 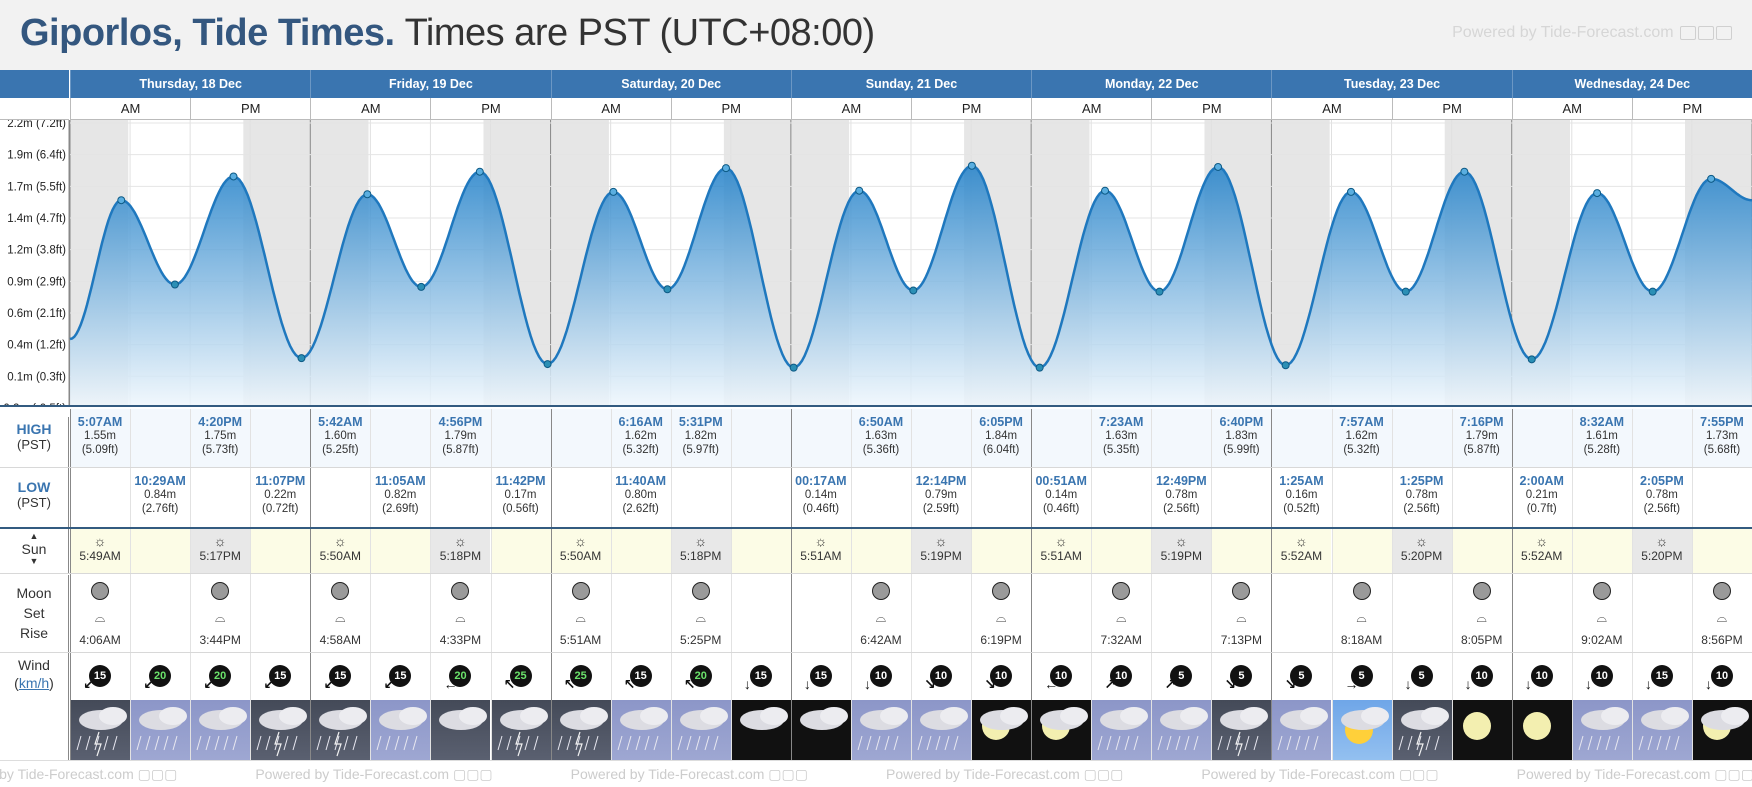 What do you see at coordinates (36, 282) in the screenshot?
I see `y-tick-label: 0.9m (2.9ft)` at bounding box center [36, 282].